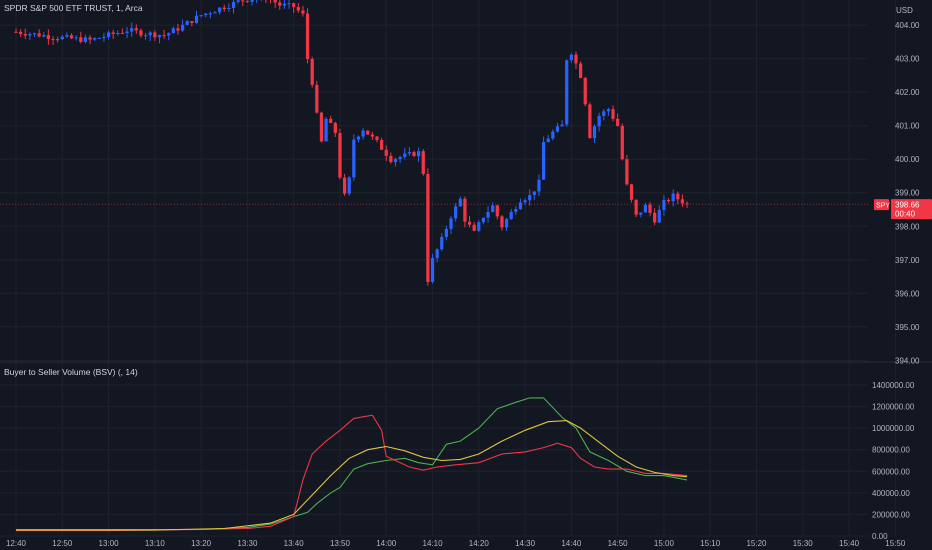  I want to click on time-tick-label: 13:10, so click(155, 543).